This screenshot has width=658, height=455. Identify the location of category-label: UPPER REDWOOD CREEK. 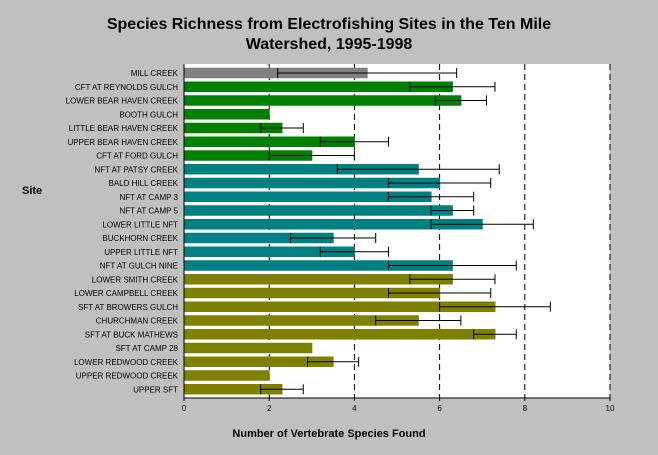
(127, 376).